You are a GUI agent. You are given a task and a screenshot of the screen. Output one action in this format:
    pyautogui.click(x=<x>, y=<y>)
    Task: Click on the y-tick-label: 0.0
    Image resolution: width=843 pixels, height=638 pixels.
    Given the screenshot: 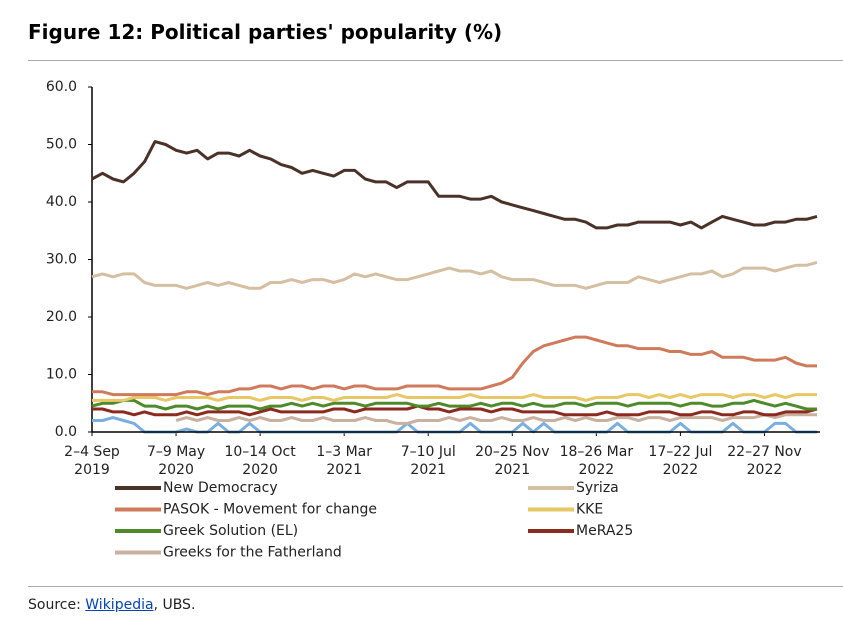 What is the action you would take?
    pyautogui.click(x=66, y=432)
    